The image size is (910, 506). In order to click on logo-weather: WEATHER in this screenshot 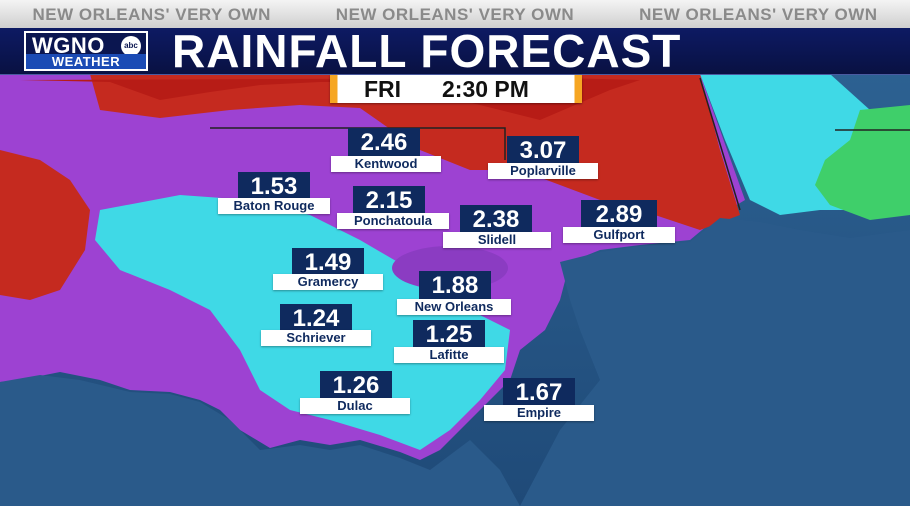, I will do `click(86, 61)`.